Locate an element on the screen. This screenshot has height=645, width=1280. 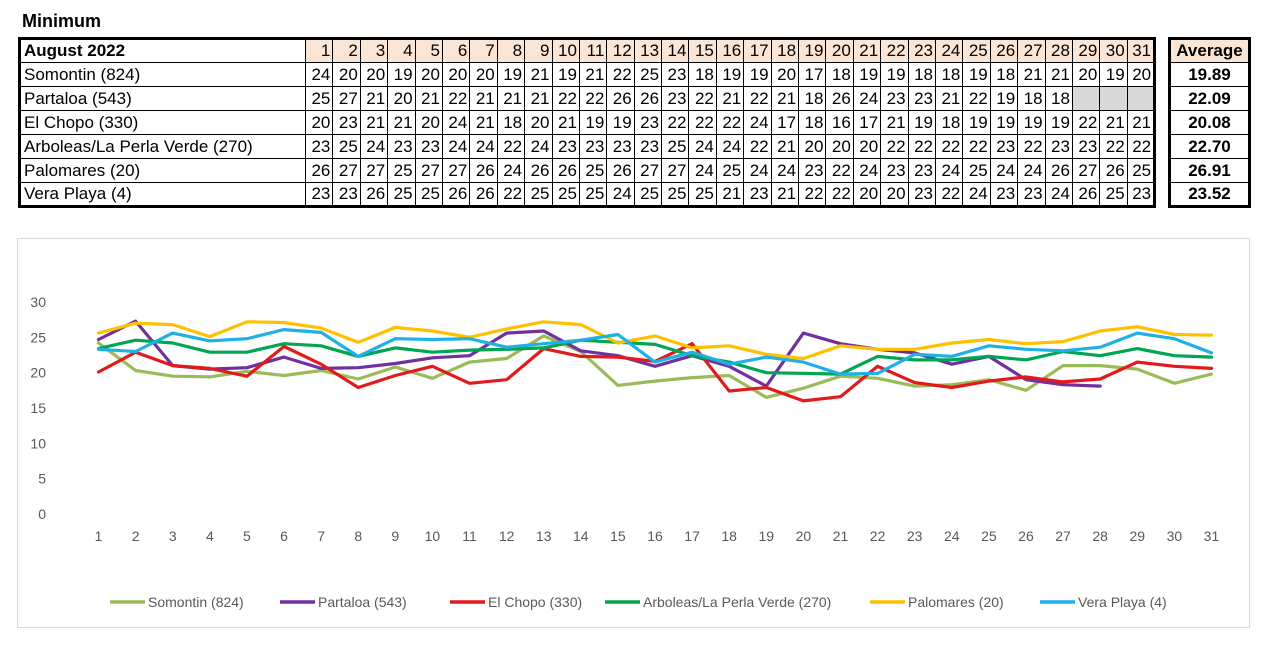
day-header: 9 is located at coordinates (538, 50).